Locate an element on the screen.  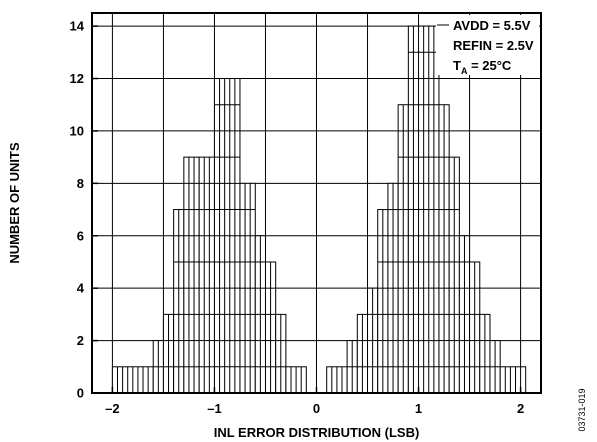
x-tick-label: –2 is located at coordinates (112, 408).